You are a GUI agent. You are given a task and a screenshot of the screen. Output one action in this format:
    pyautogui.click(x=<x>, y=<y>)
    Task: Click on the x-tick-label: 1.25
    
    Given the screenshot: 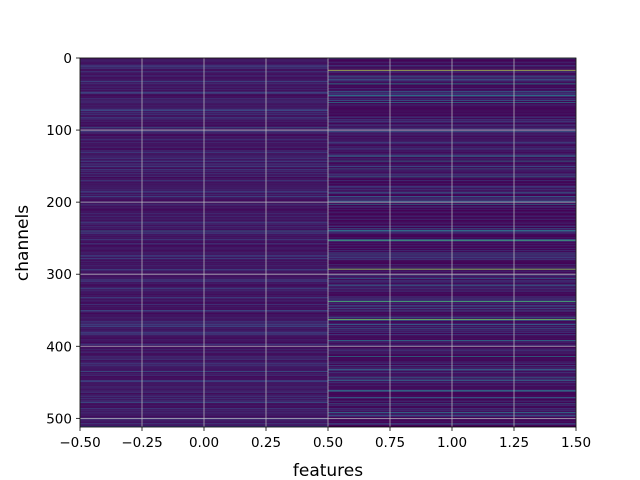 What is the action you would take?
    pyautogui.click(x=514, y=443)
    